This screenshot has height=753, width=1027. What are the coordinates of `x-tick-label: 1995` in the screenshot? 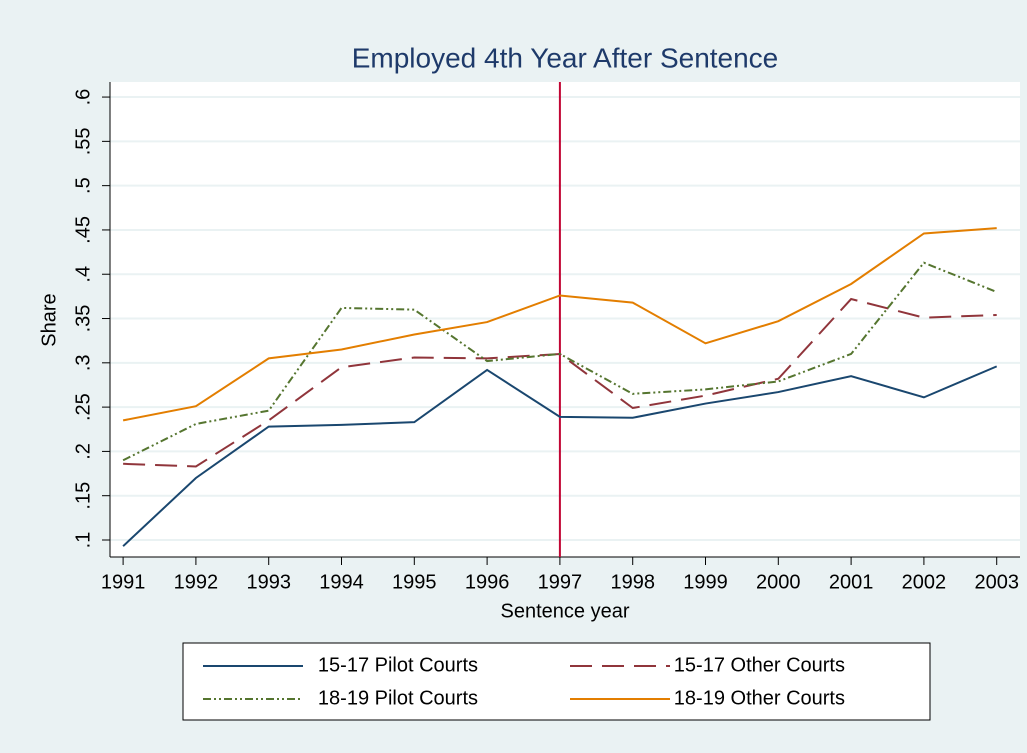 It's located at (414, 582).